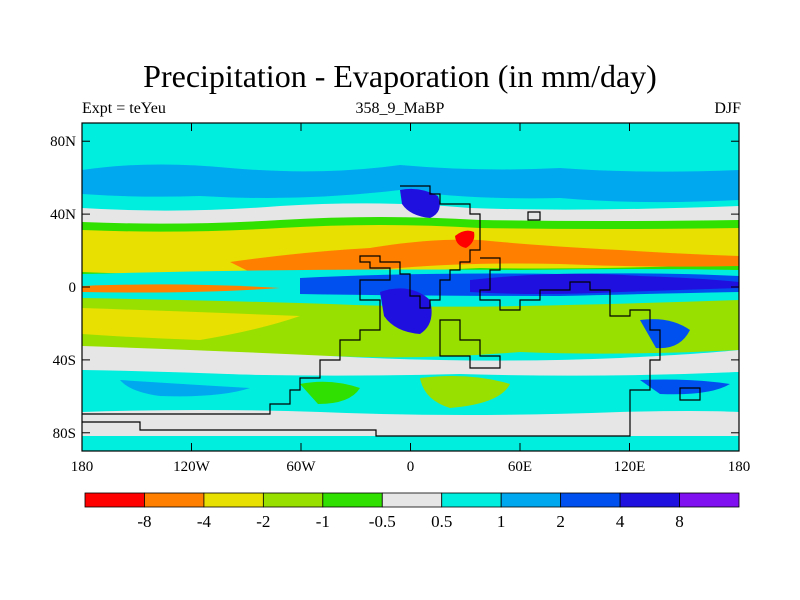 Image resolution: width=800 pixels, height=600 pixels. I want to click on colorbar-label: -4, so click(204, 521).